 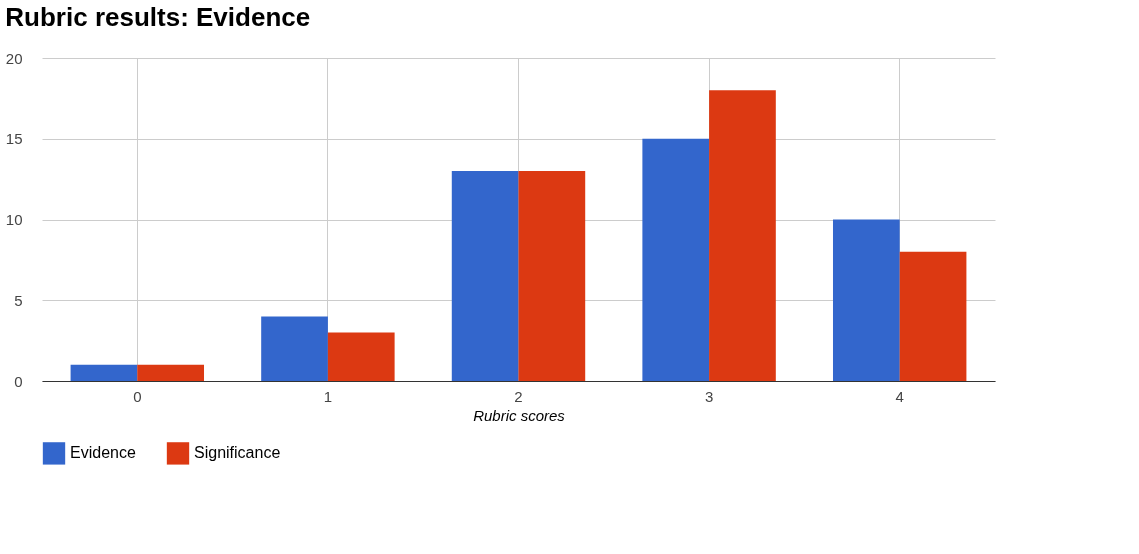 I want to click on chart-title: Rubric results: Evidence, so click(x=158, y=17).